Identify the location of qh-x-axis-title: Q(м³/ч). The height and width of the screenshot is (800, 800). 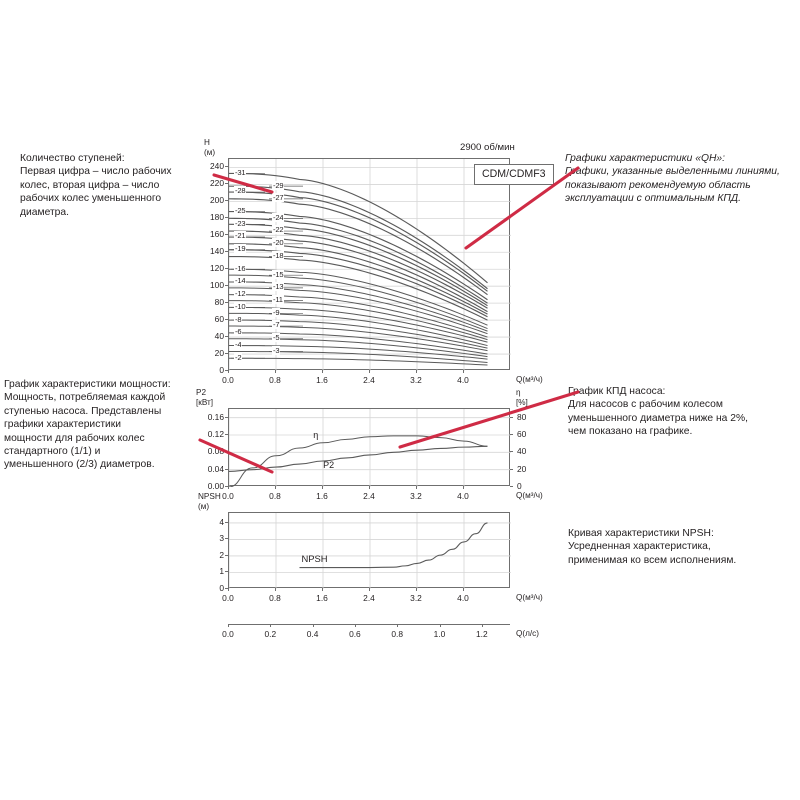
(529, 379).